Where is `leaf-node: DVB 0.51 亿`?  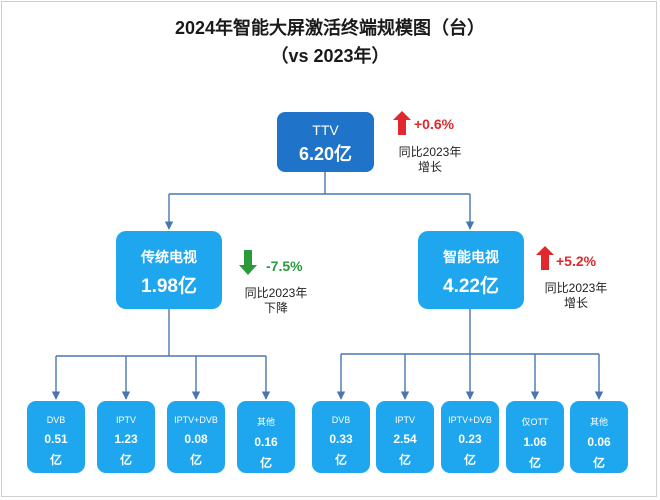 leaf-node: DVB 0.51 亿 is located at coordinates (56, 437).